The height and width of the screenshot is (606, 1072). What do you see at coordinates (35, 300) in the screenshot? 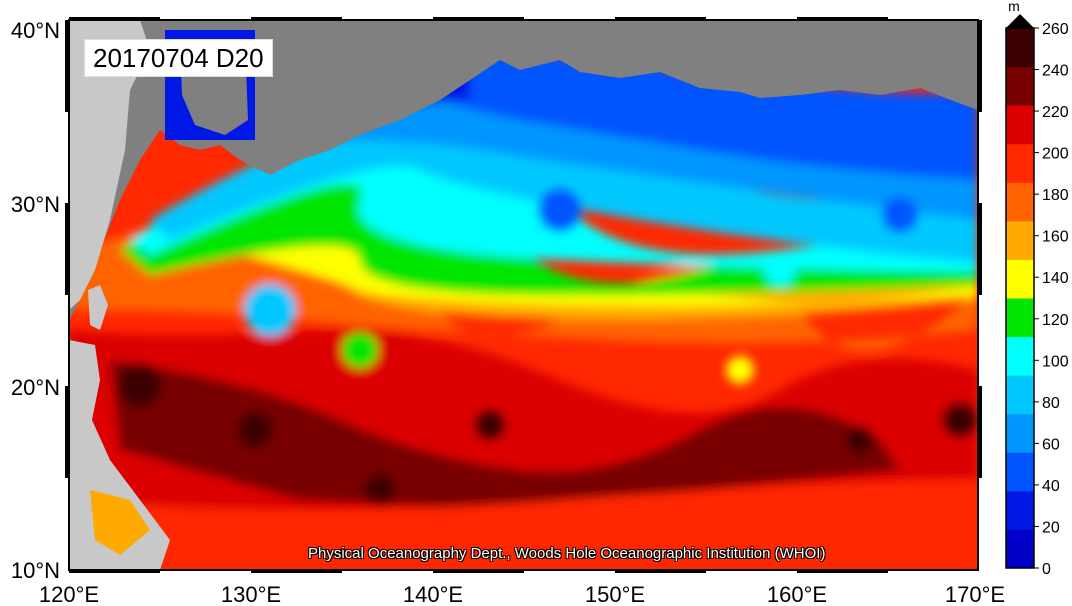
I see `y-axis-ticks: 10°N 20°N 30°N 40°N` at bounding box center [35, 300].